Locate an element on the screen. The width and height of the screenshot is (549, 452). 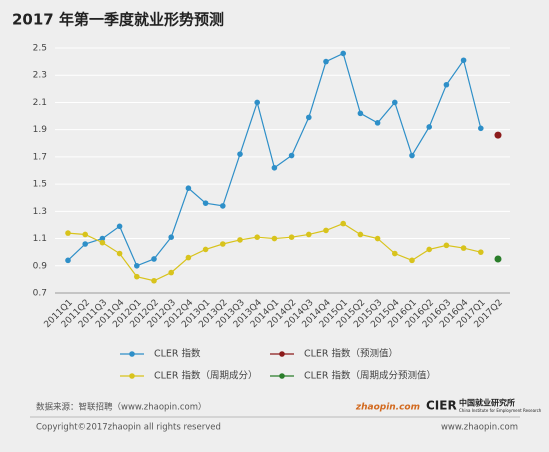
y-tick-label: 1.7 is located at coordinates (40, 157).